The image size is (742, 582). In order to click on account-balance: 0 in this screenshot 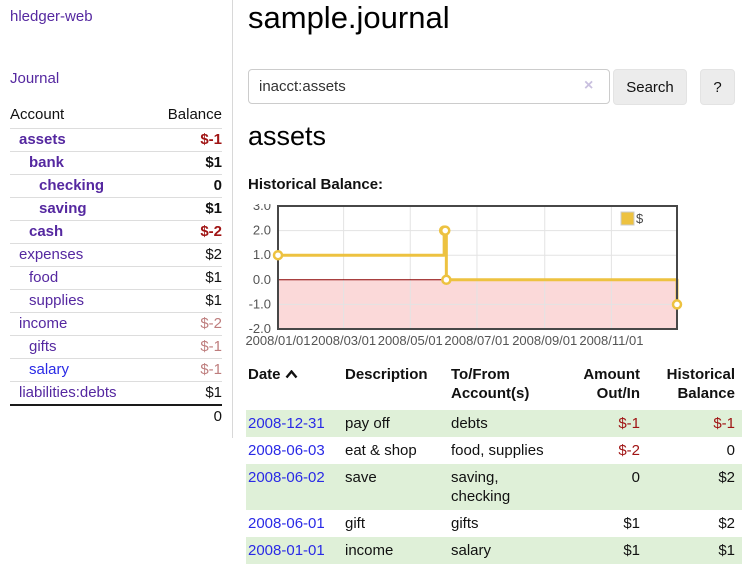, I will do `click(186, 186)`.